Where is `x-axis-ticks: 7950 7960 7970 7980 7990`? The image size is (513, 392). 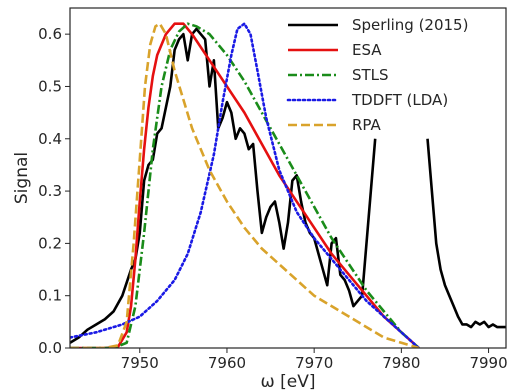
x-axis-ticks: 7950 7960 7970 7980 7990 is located at coordinates (314, 360).